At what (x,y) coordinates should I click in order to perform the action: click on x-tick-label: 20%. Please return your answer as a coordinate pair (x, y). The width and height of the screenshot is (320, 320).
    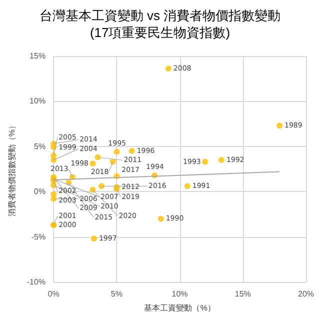
    Looking at the image, I should click on (306, 294).